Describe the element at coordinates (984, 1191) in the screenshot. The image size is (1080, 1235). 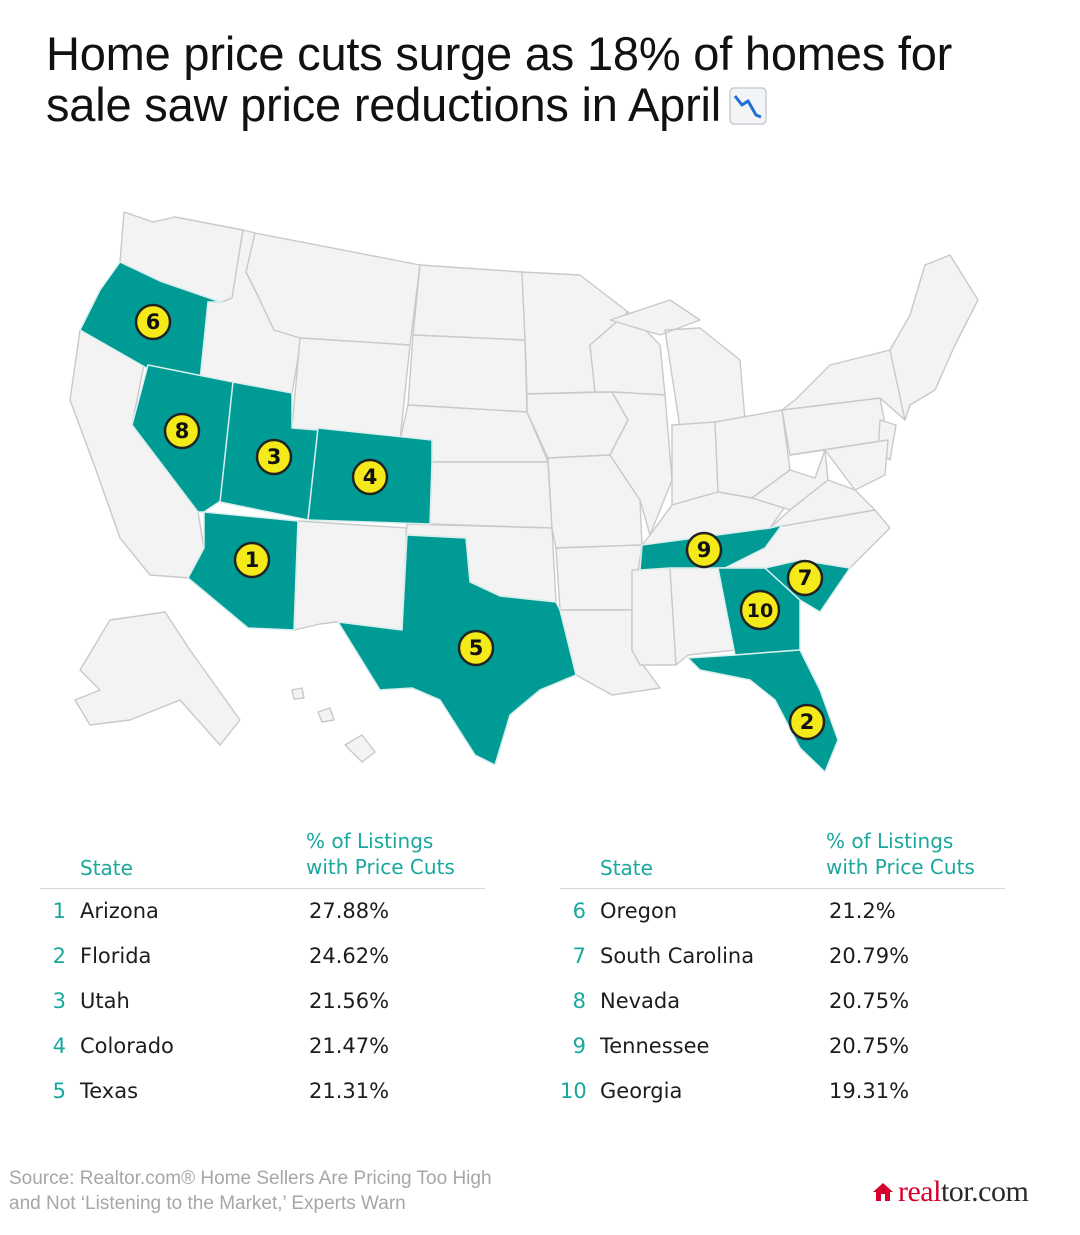
I see `logo-text-rest: tor.com` at that location.